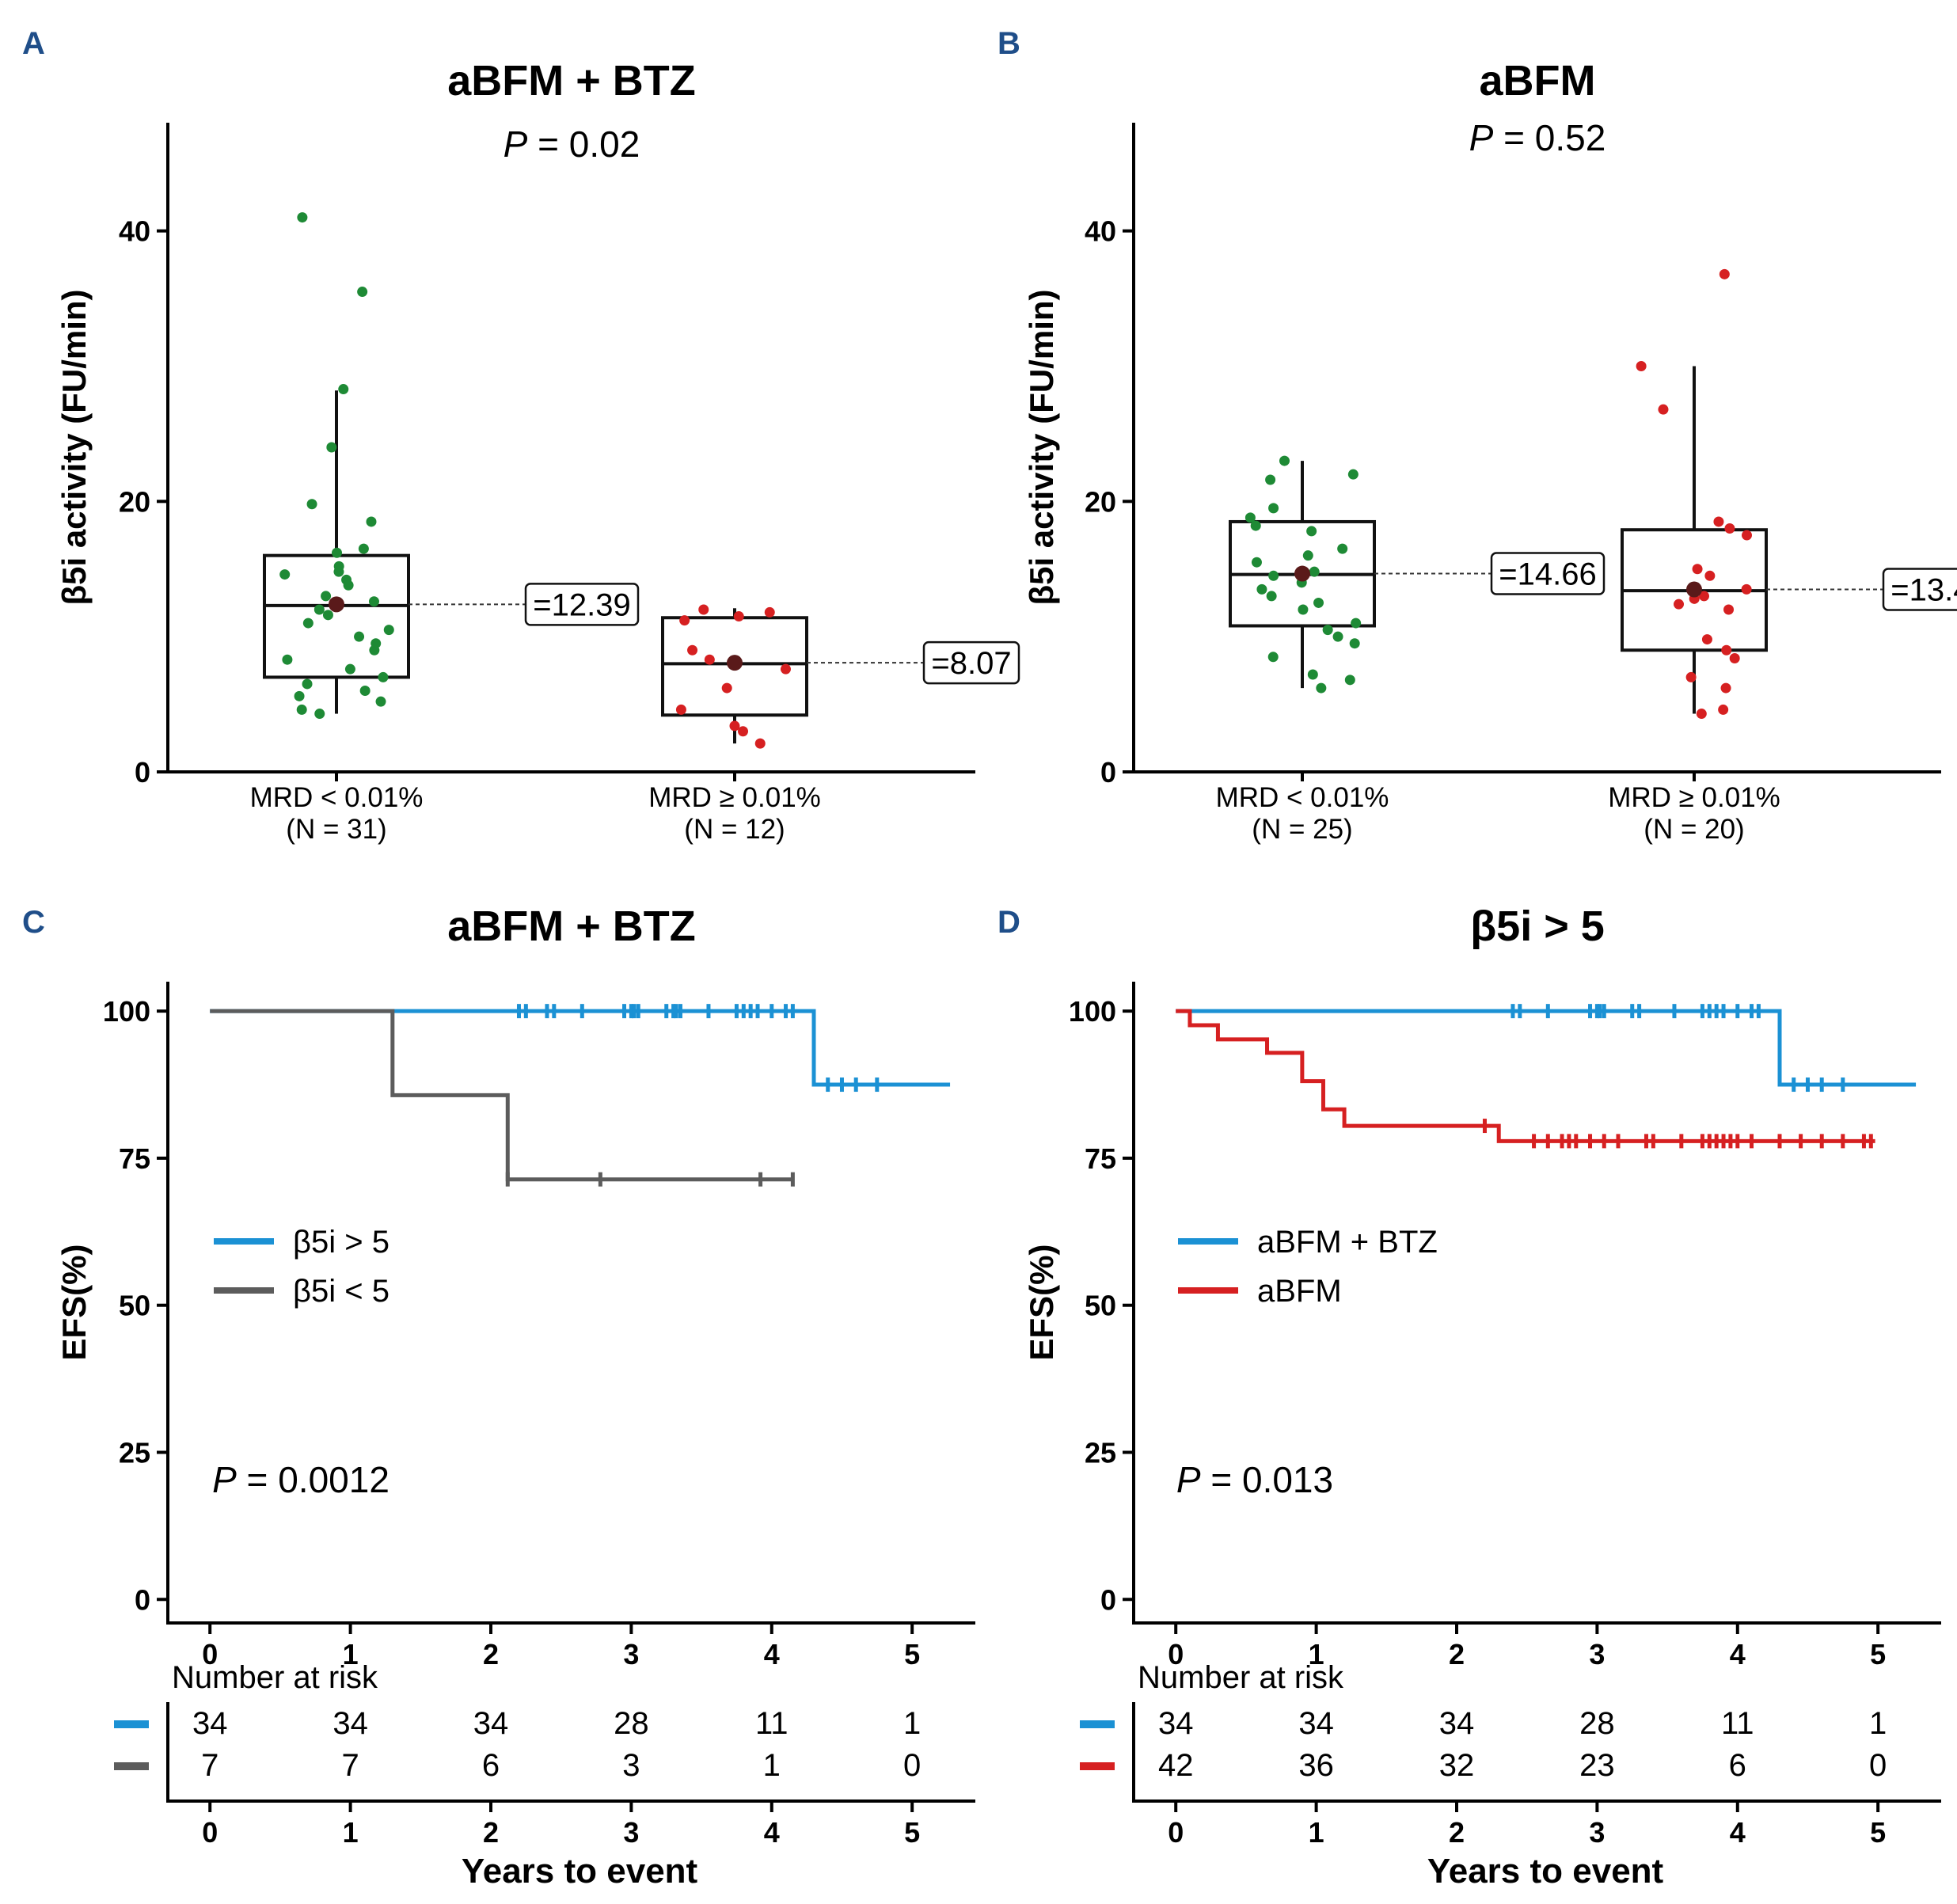 The height and width of the screenshot is (1904, 1957). What do you see at coordinates (1176, 1654) in the screenshot?
I see `x-tick-label: 0` at bounding box center [1176, 1654].